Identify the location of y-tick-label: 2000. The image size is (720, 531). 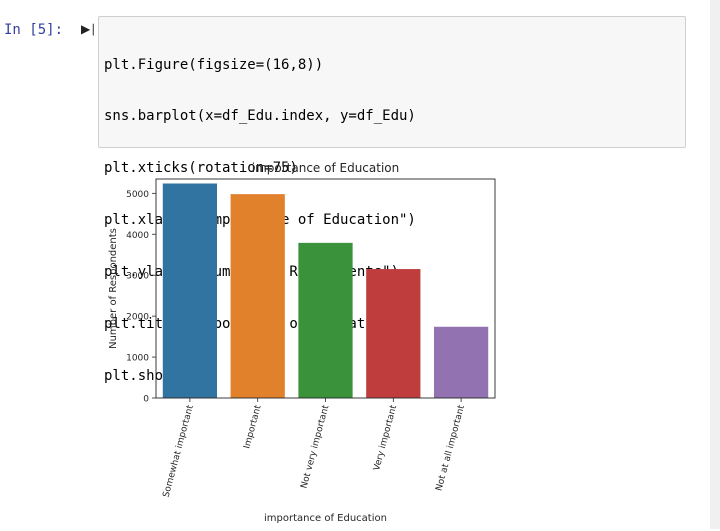
(137, 318).